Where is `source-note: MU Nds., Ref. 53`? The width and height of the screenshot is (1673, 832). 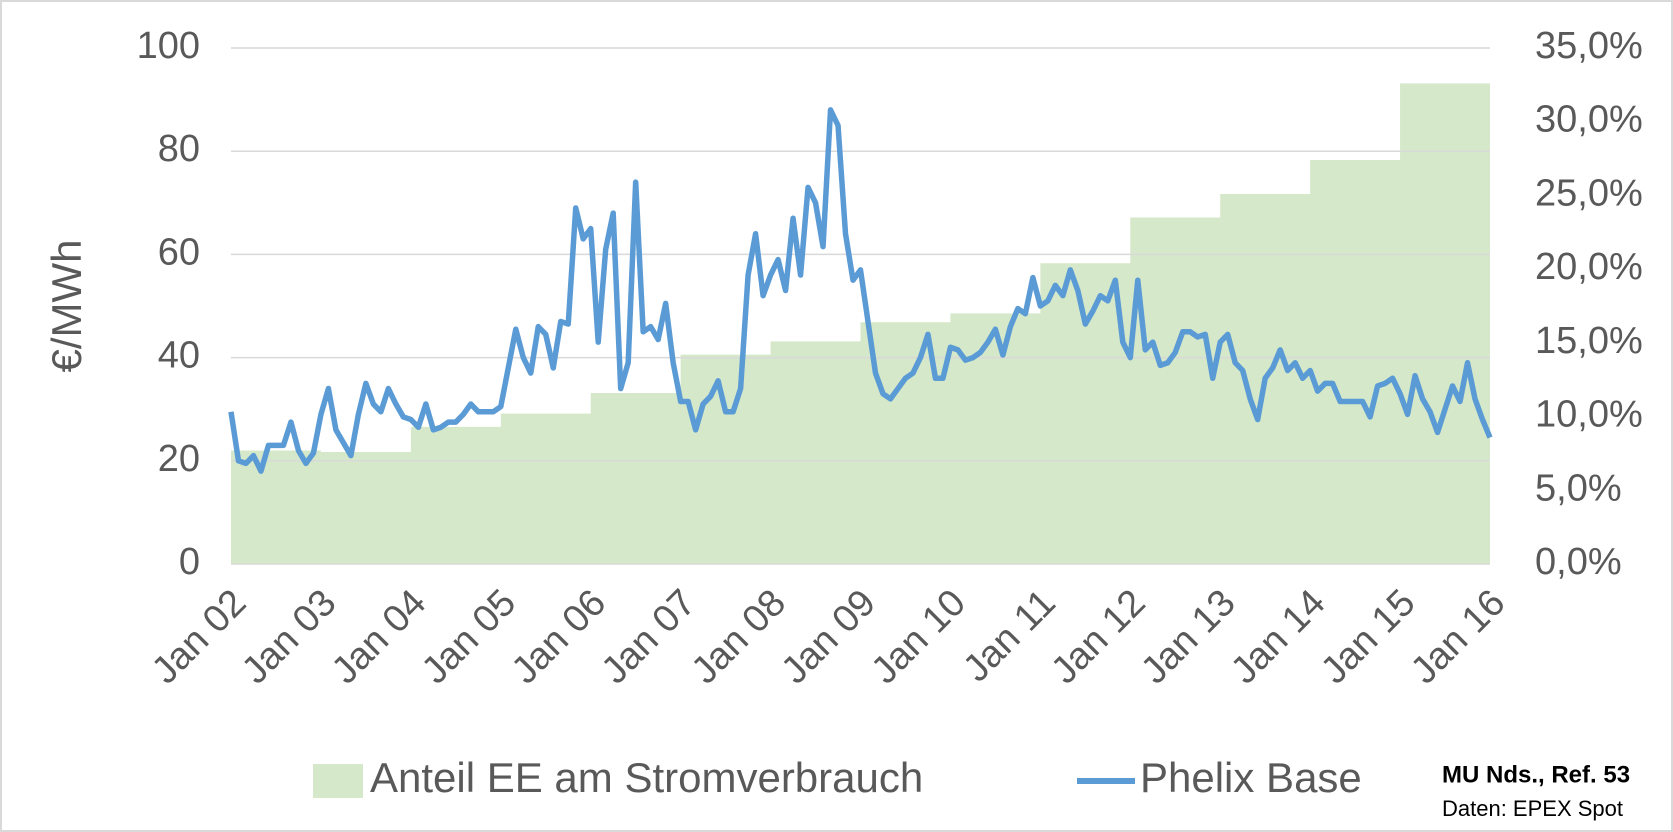
source-note: MU Nds., Ref. 53 is located at coordinates (1536, 774).